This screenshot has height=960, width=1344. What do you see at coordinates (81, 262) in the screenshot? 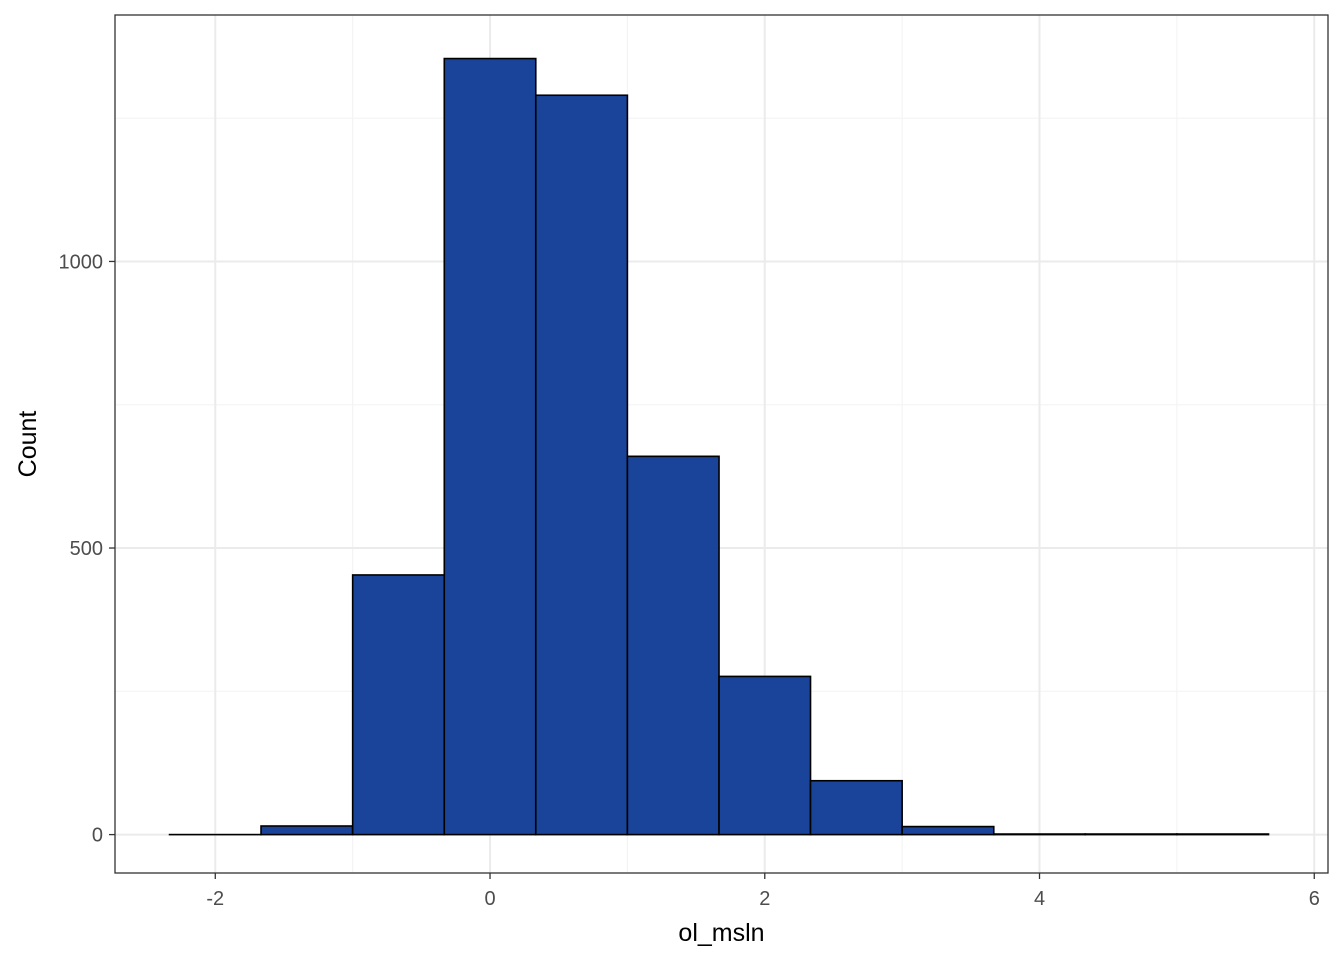
I see `y-tick-label: 1000` at bounding box center [81, 262].